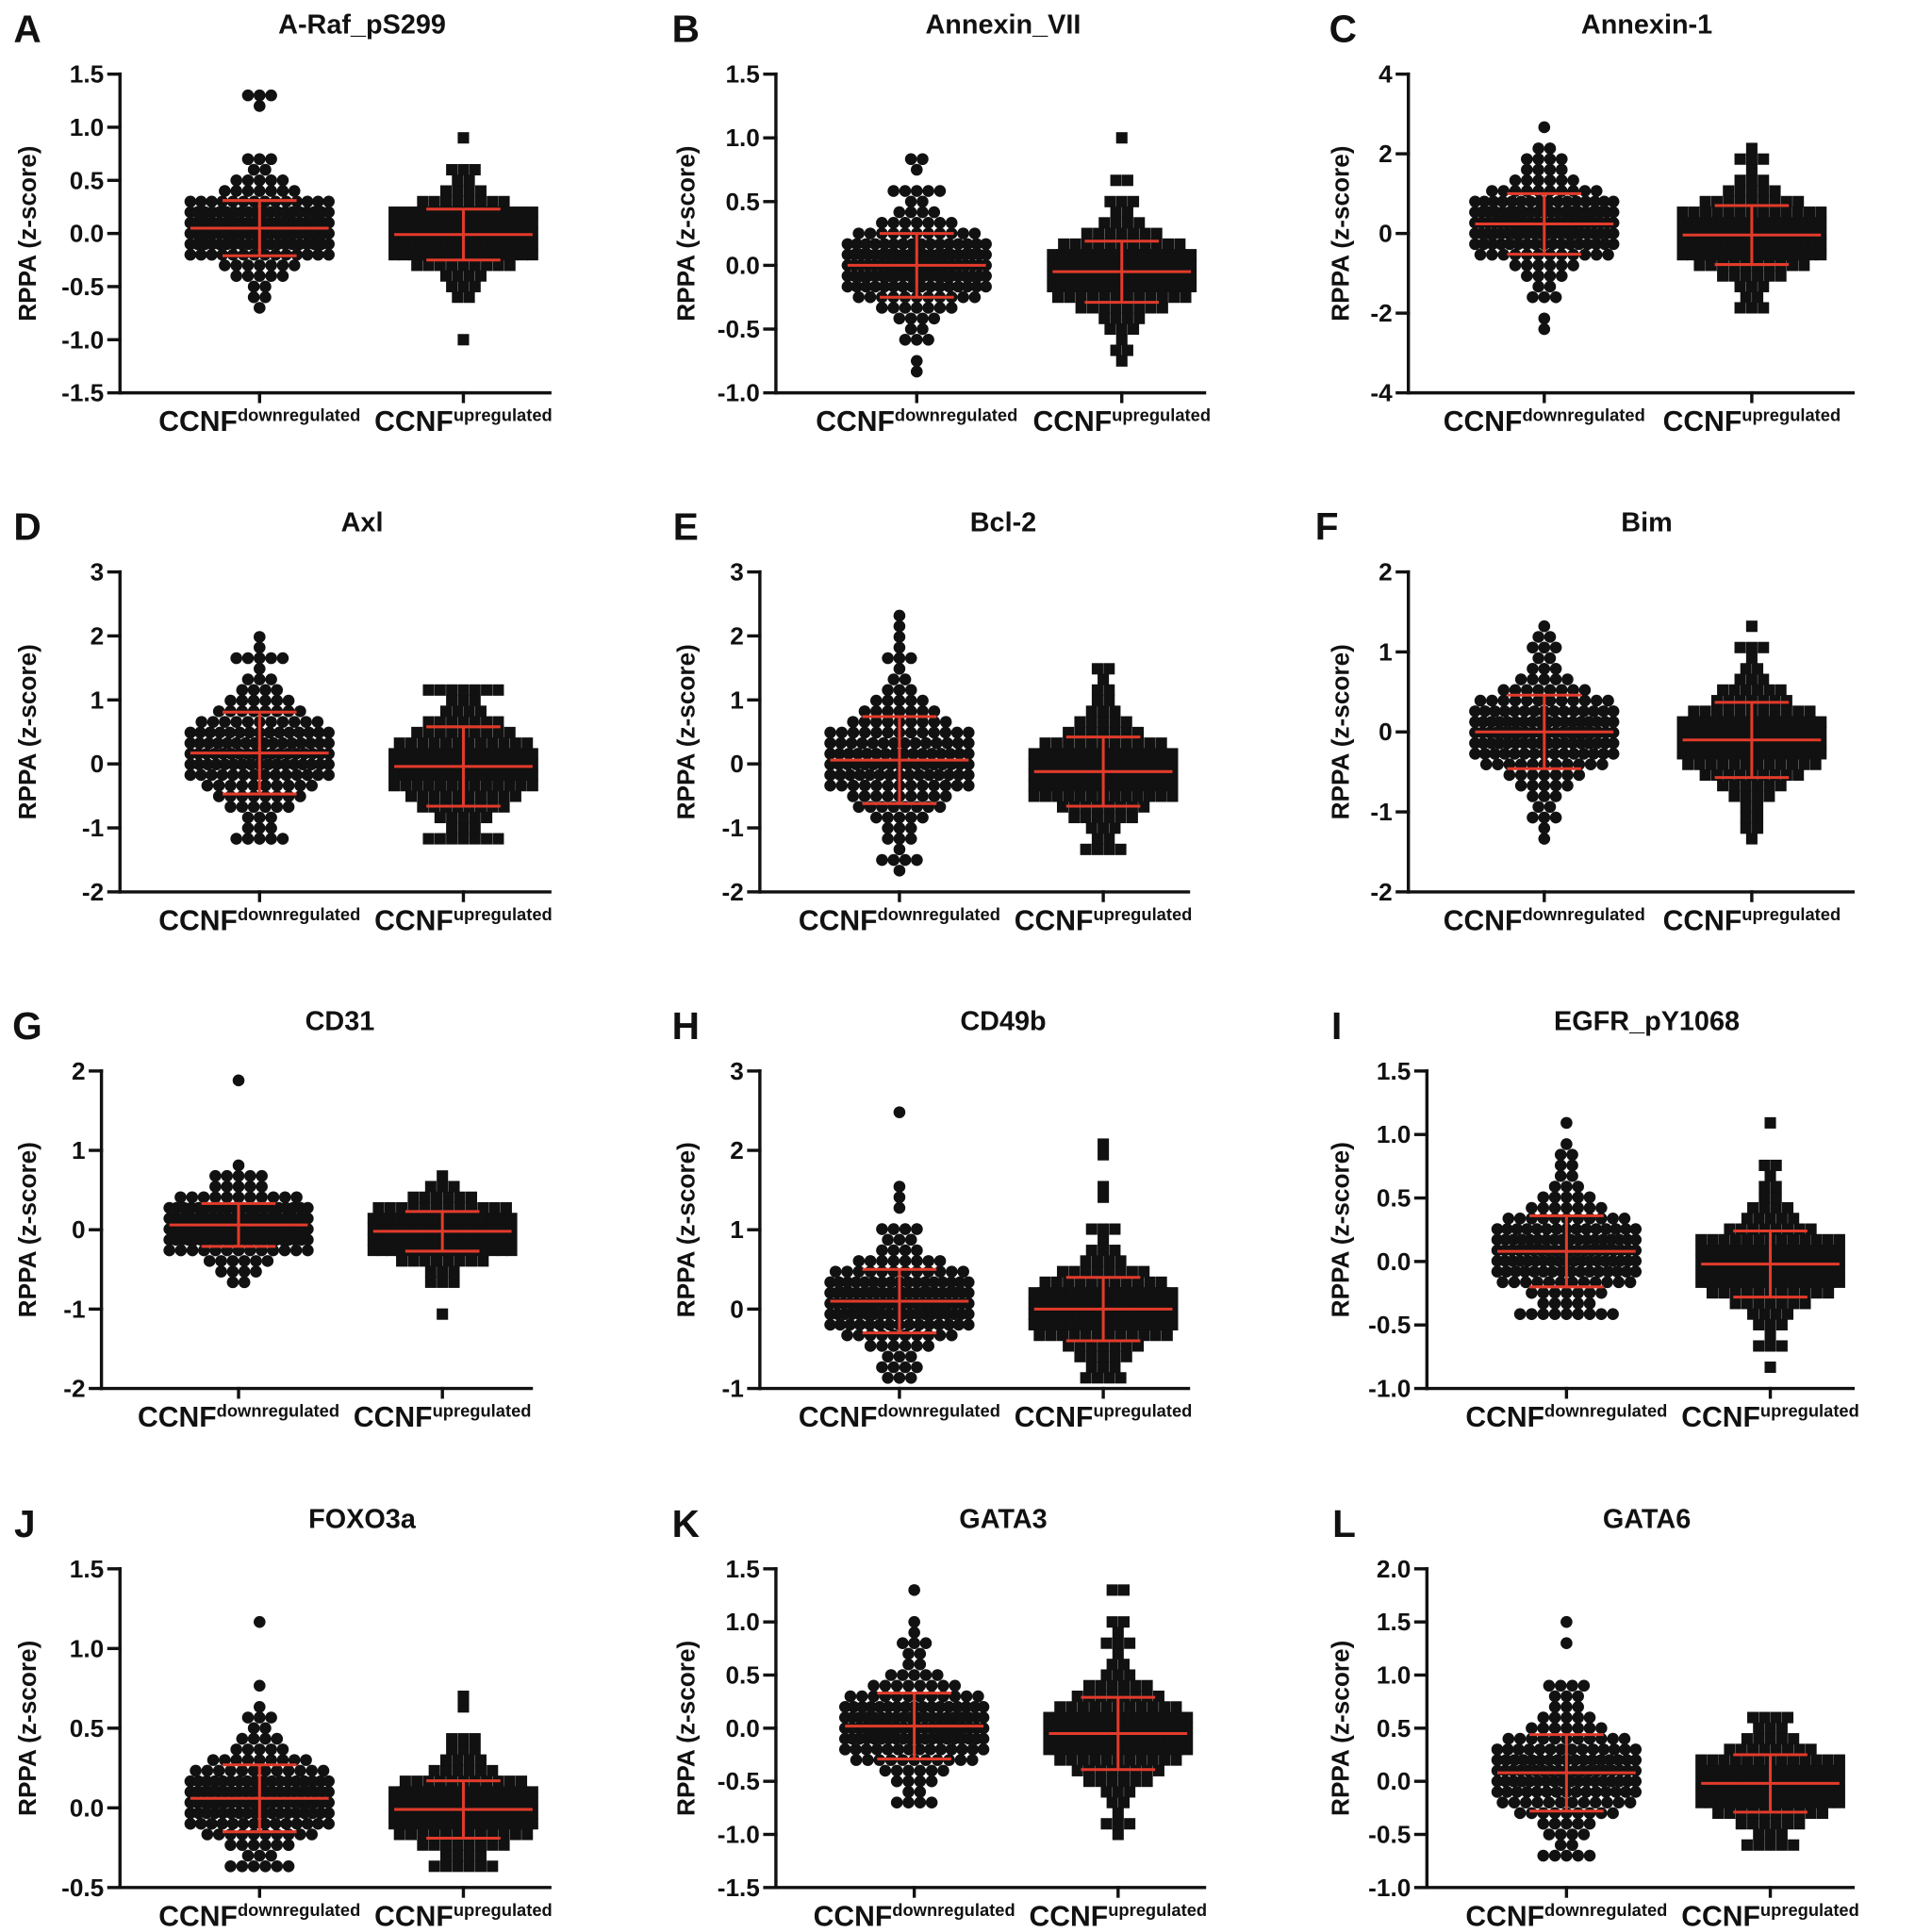 This screenshot has height=1932, width=1915. I want to click on category-base: CCNF, so click(1504, 1417).